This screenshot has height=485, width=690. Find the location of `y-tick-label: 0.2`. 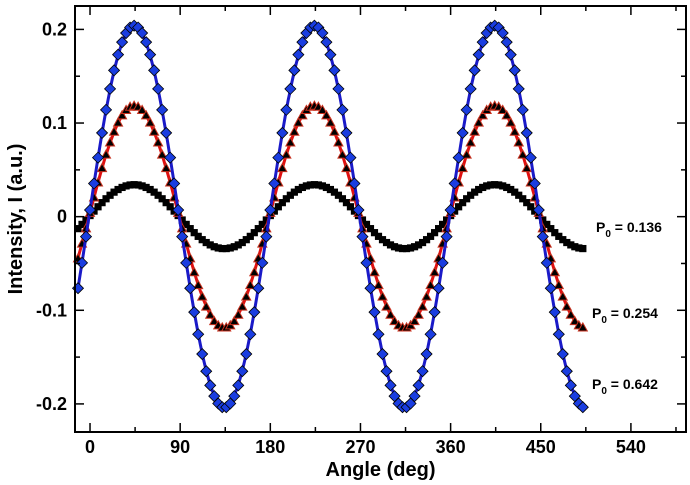

y-tick-label: 0.2 is located at coordinates (54, 29).